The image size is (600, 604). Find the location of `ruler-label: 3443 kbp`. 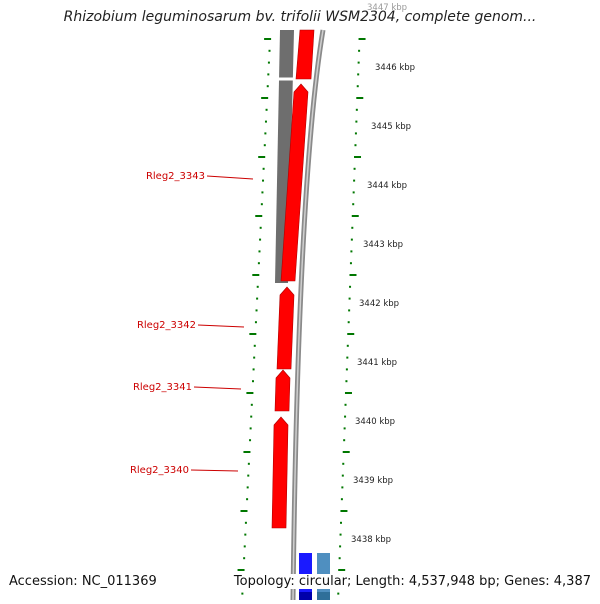

ruler-label: 3443 kbp is located at coordinates (383, 245).